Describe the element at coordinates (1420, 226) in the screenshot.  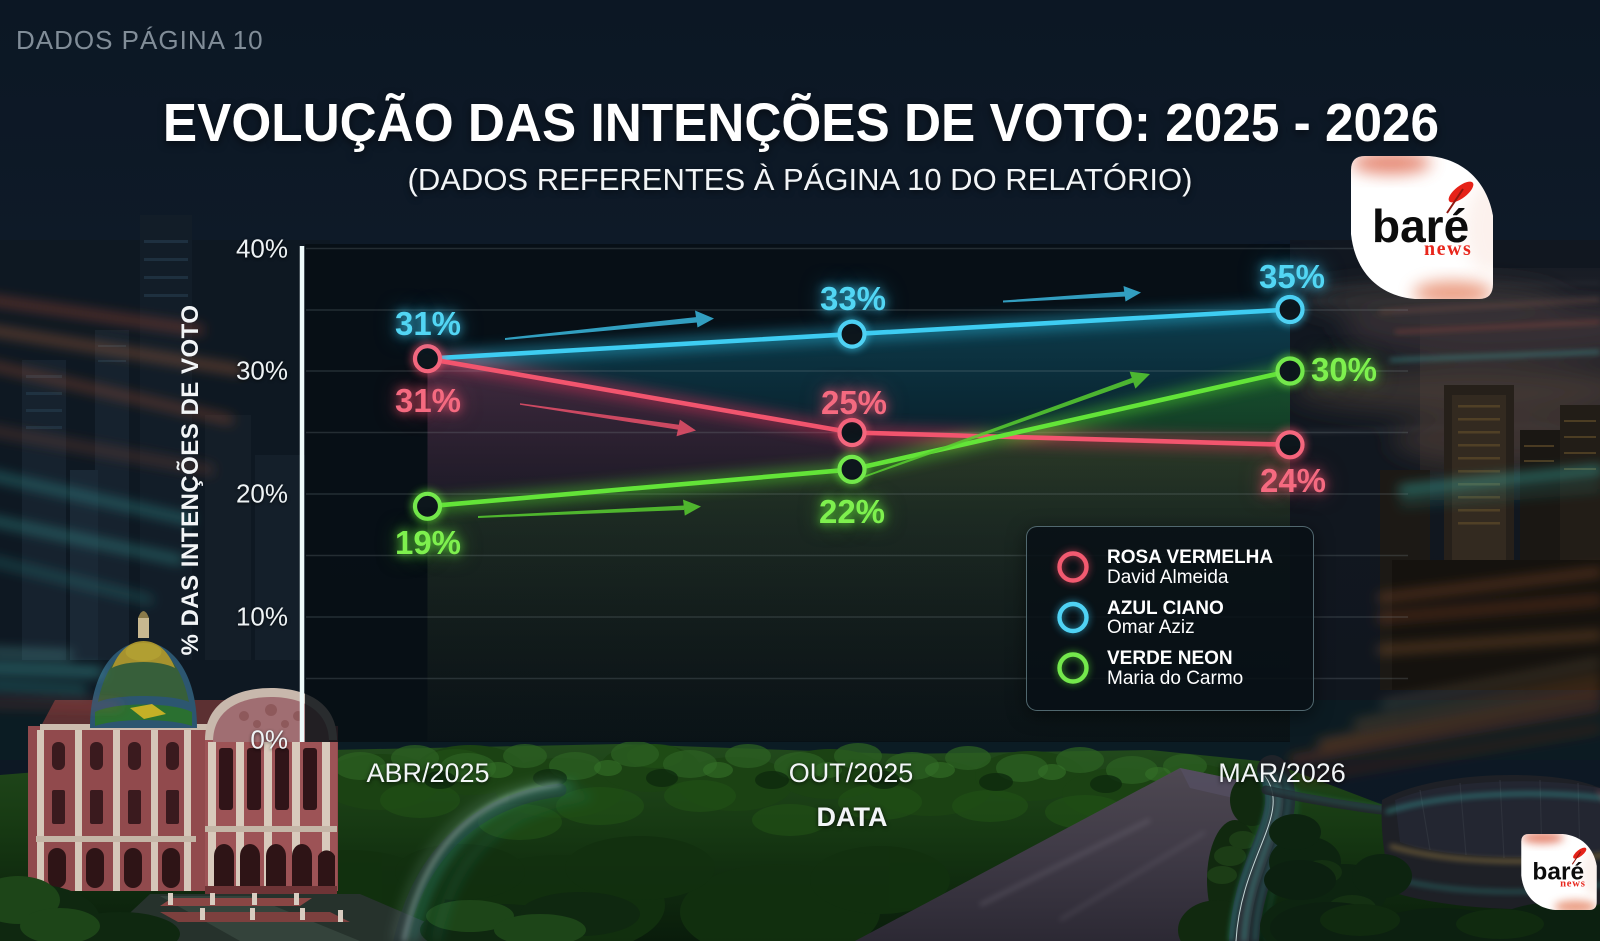
I see `svg-text: baré` at that location.